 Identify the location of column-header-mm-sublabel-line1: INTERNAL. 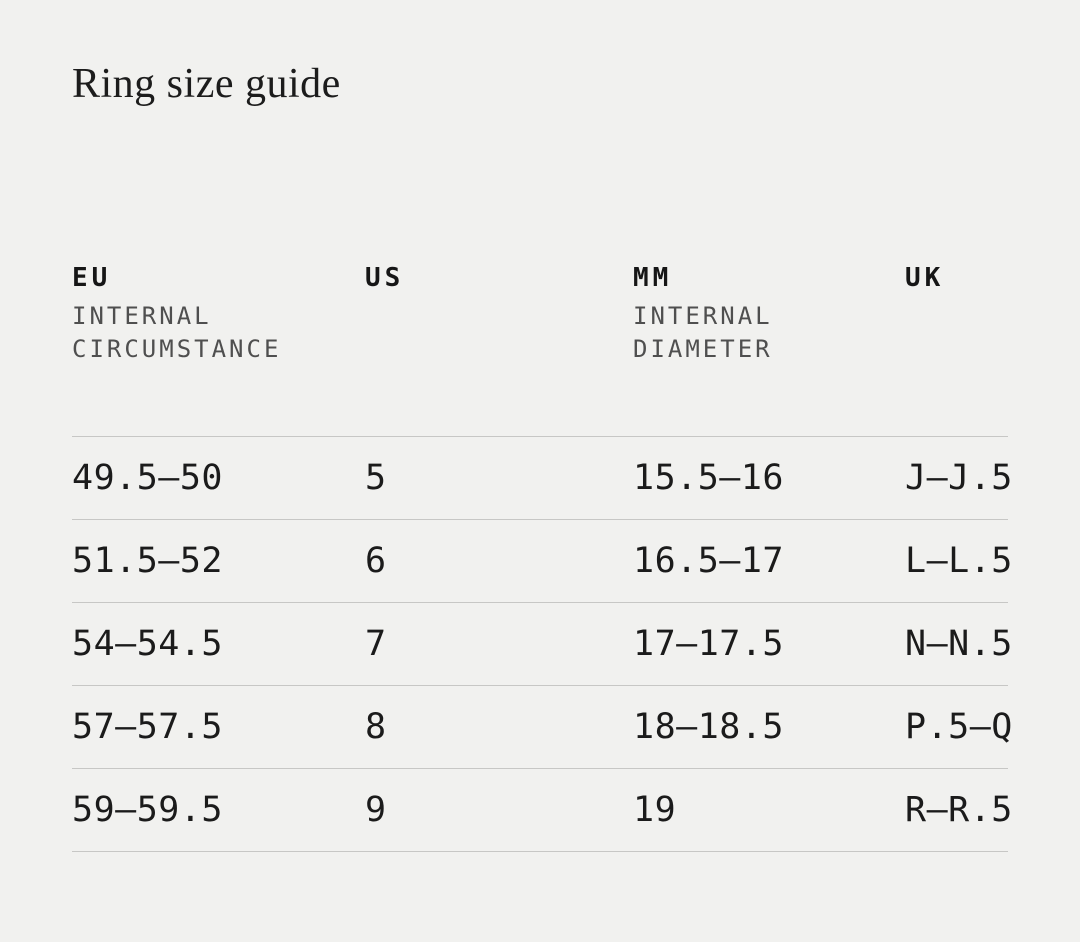
(703, 316).